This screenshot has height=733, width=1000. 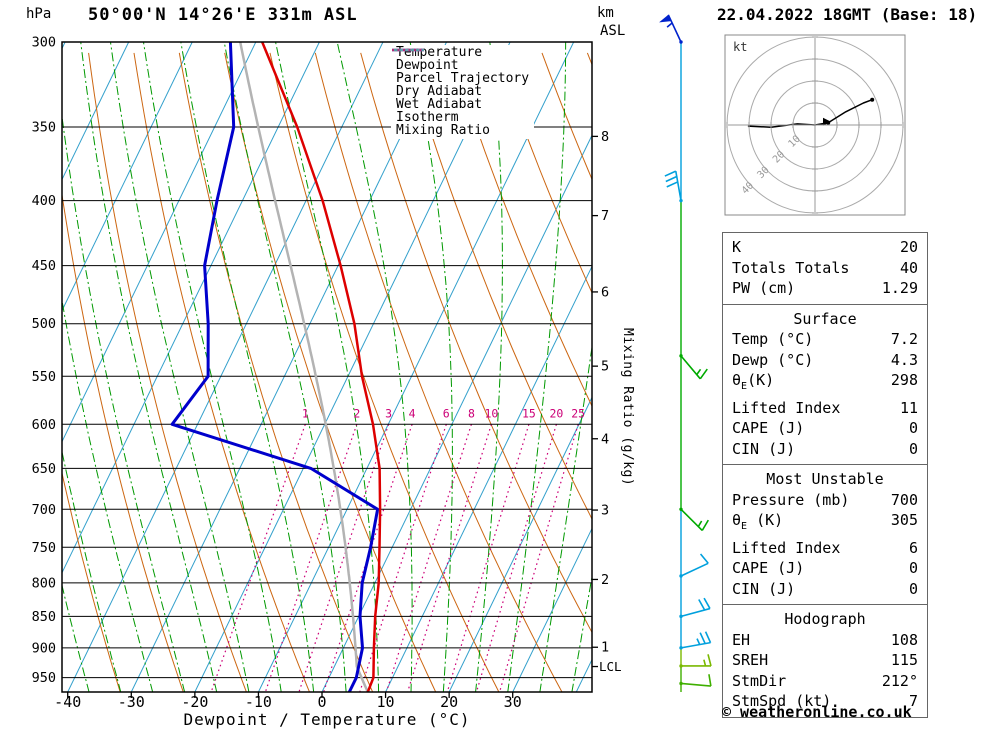 I want to click on svg-text: 4, so click(x=412, y=413).